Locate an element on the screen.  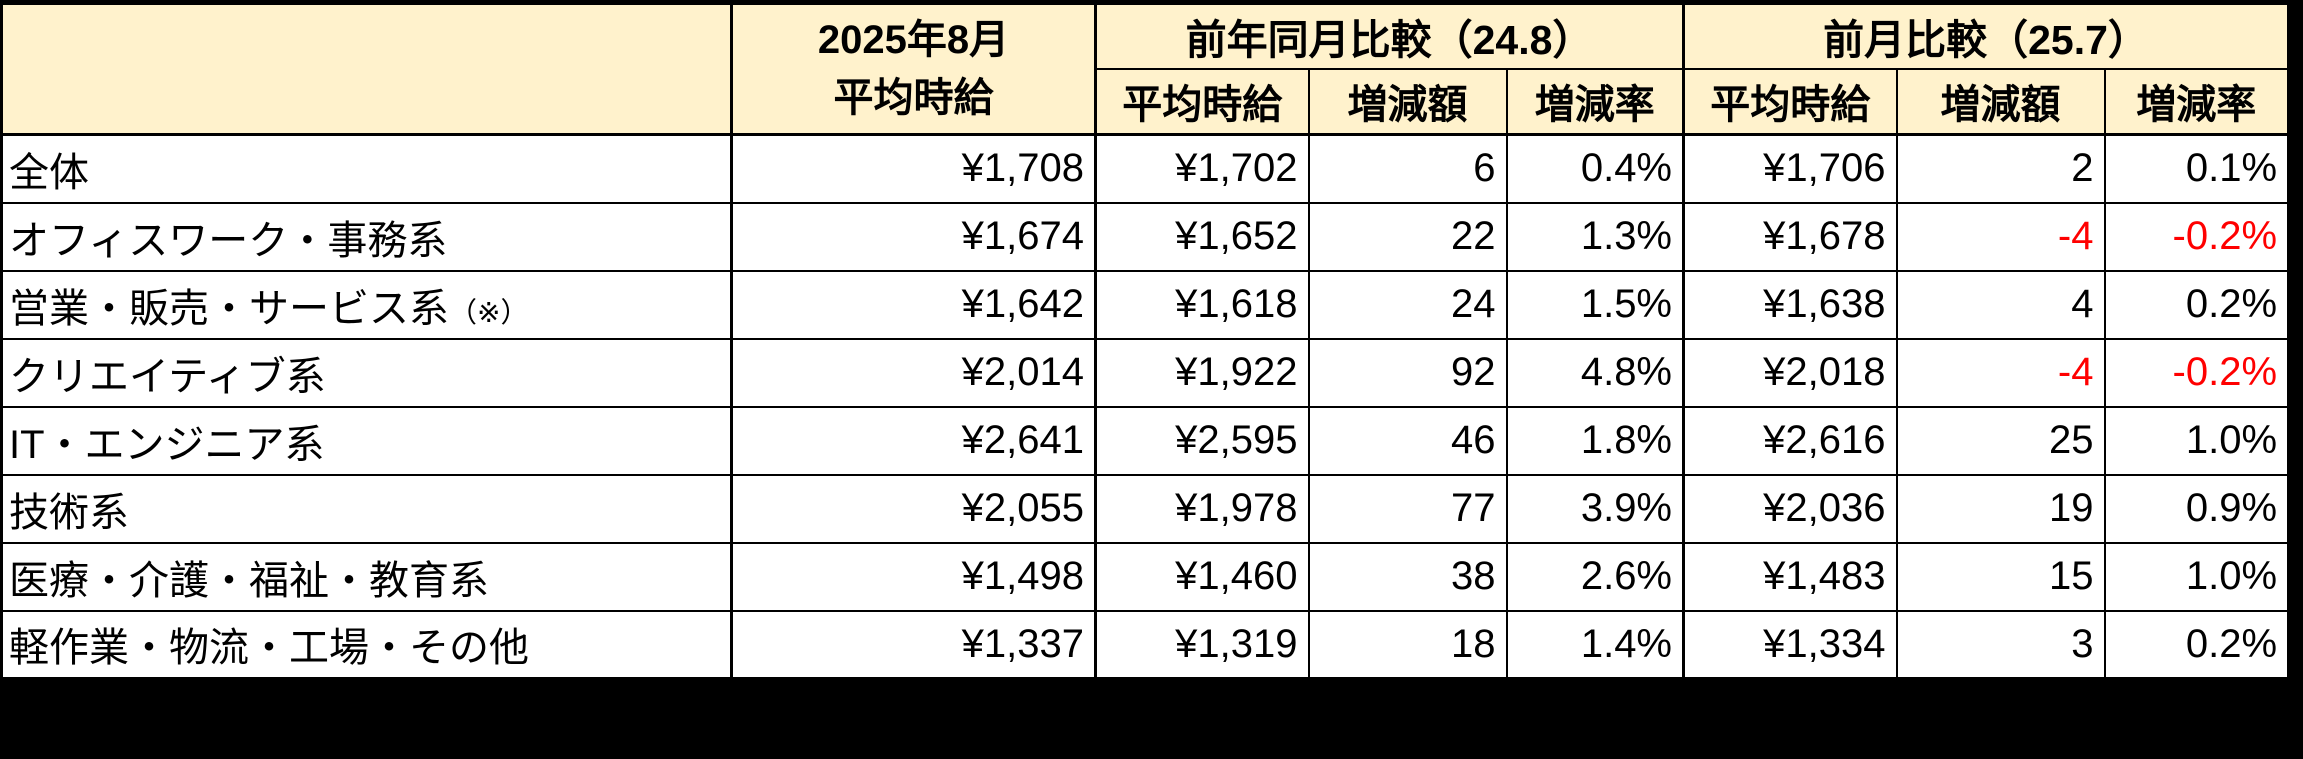
row-label: 技術系 is located at coordinates (366, 508).